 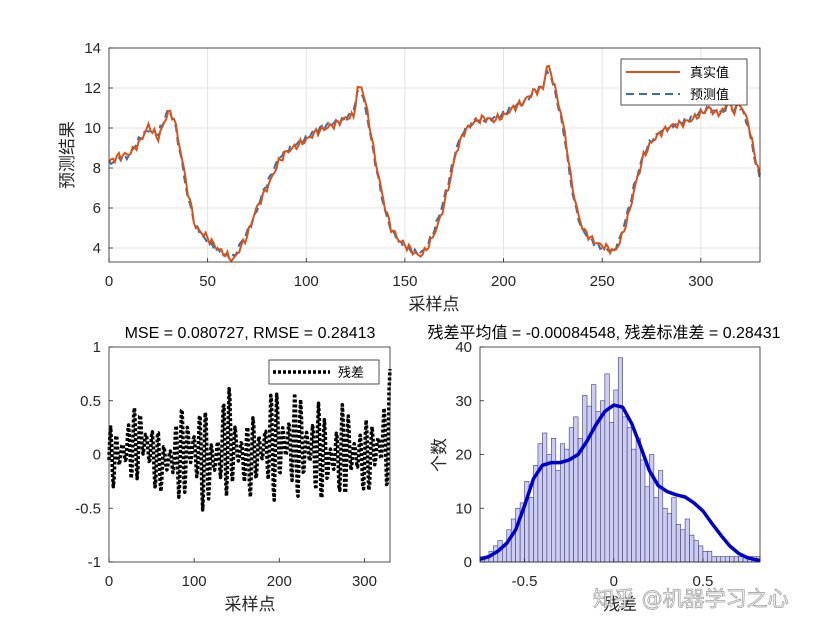 I want to click on residual-y-tick-label: 1, so click(x=97, y=347).